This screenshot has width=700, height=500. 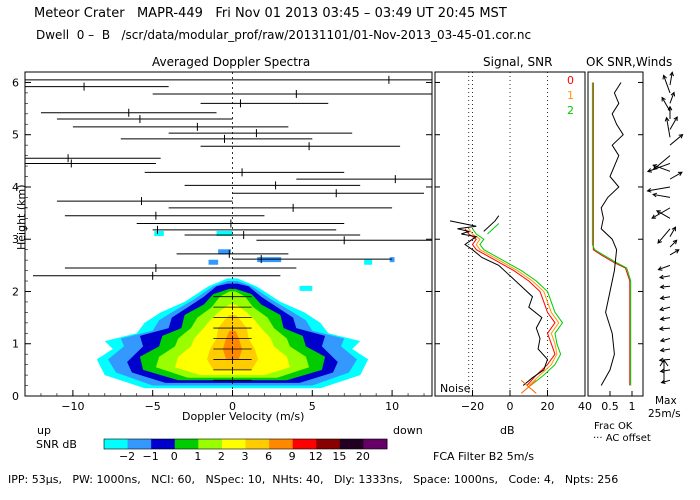 I want to click on colorbar-tick-label: 6, so click(x=268, y=456).